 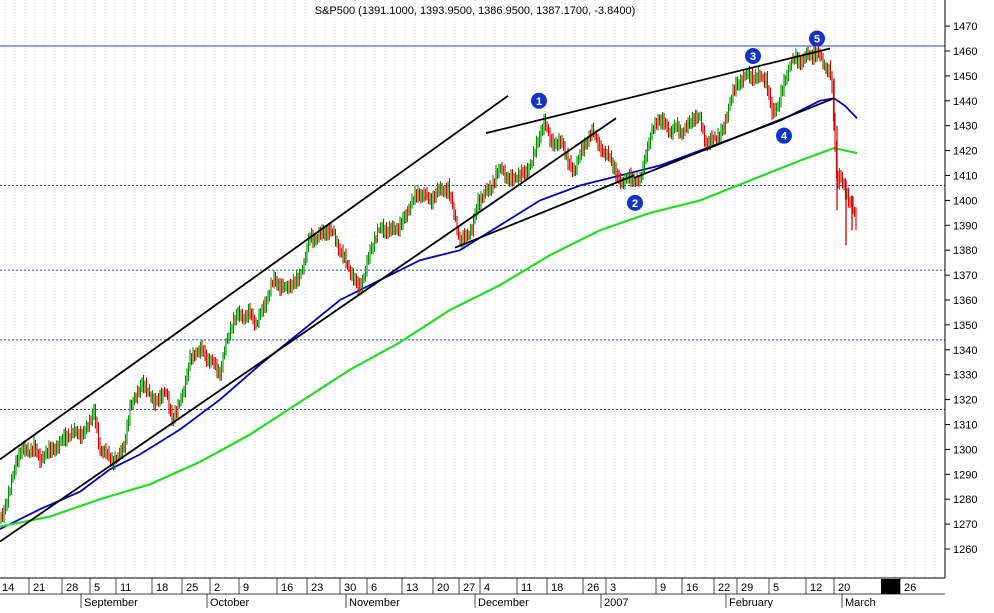 What do you see at coordinates (503, 602) in the screenshot?
I see `x-month-label: December` at bounding box center [503, 602].